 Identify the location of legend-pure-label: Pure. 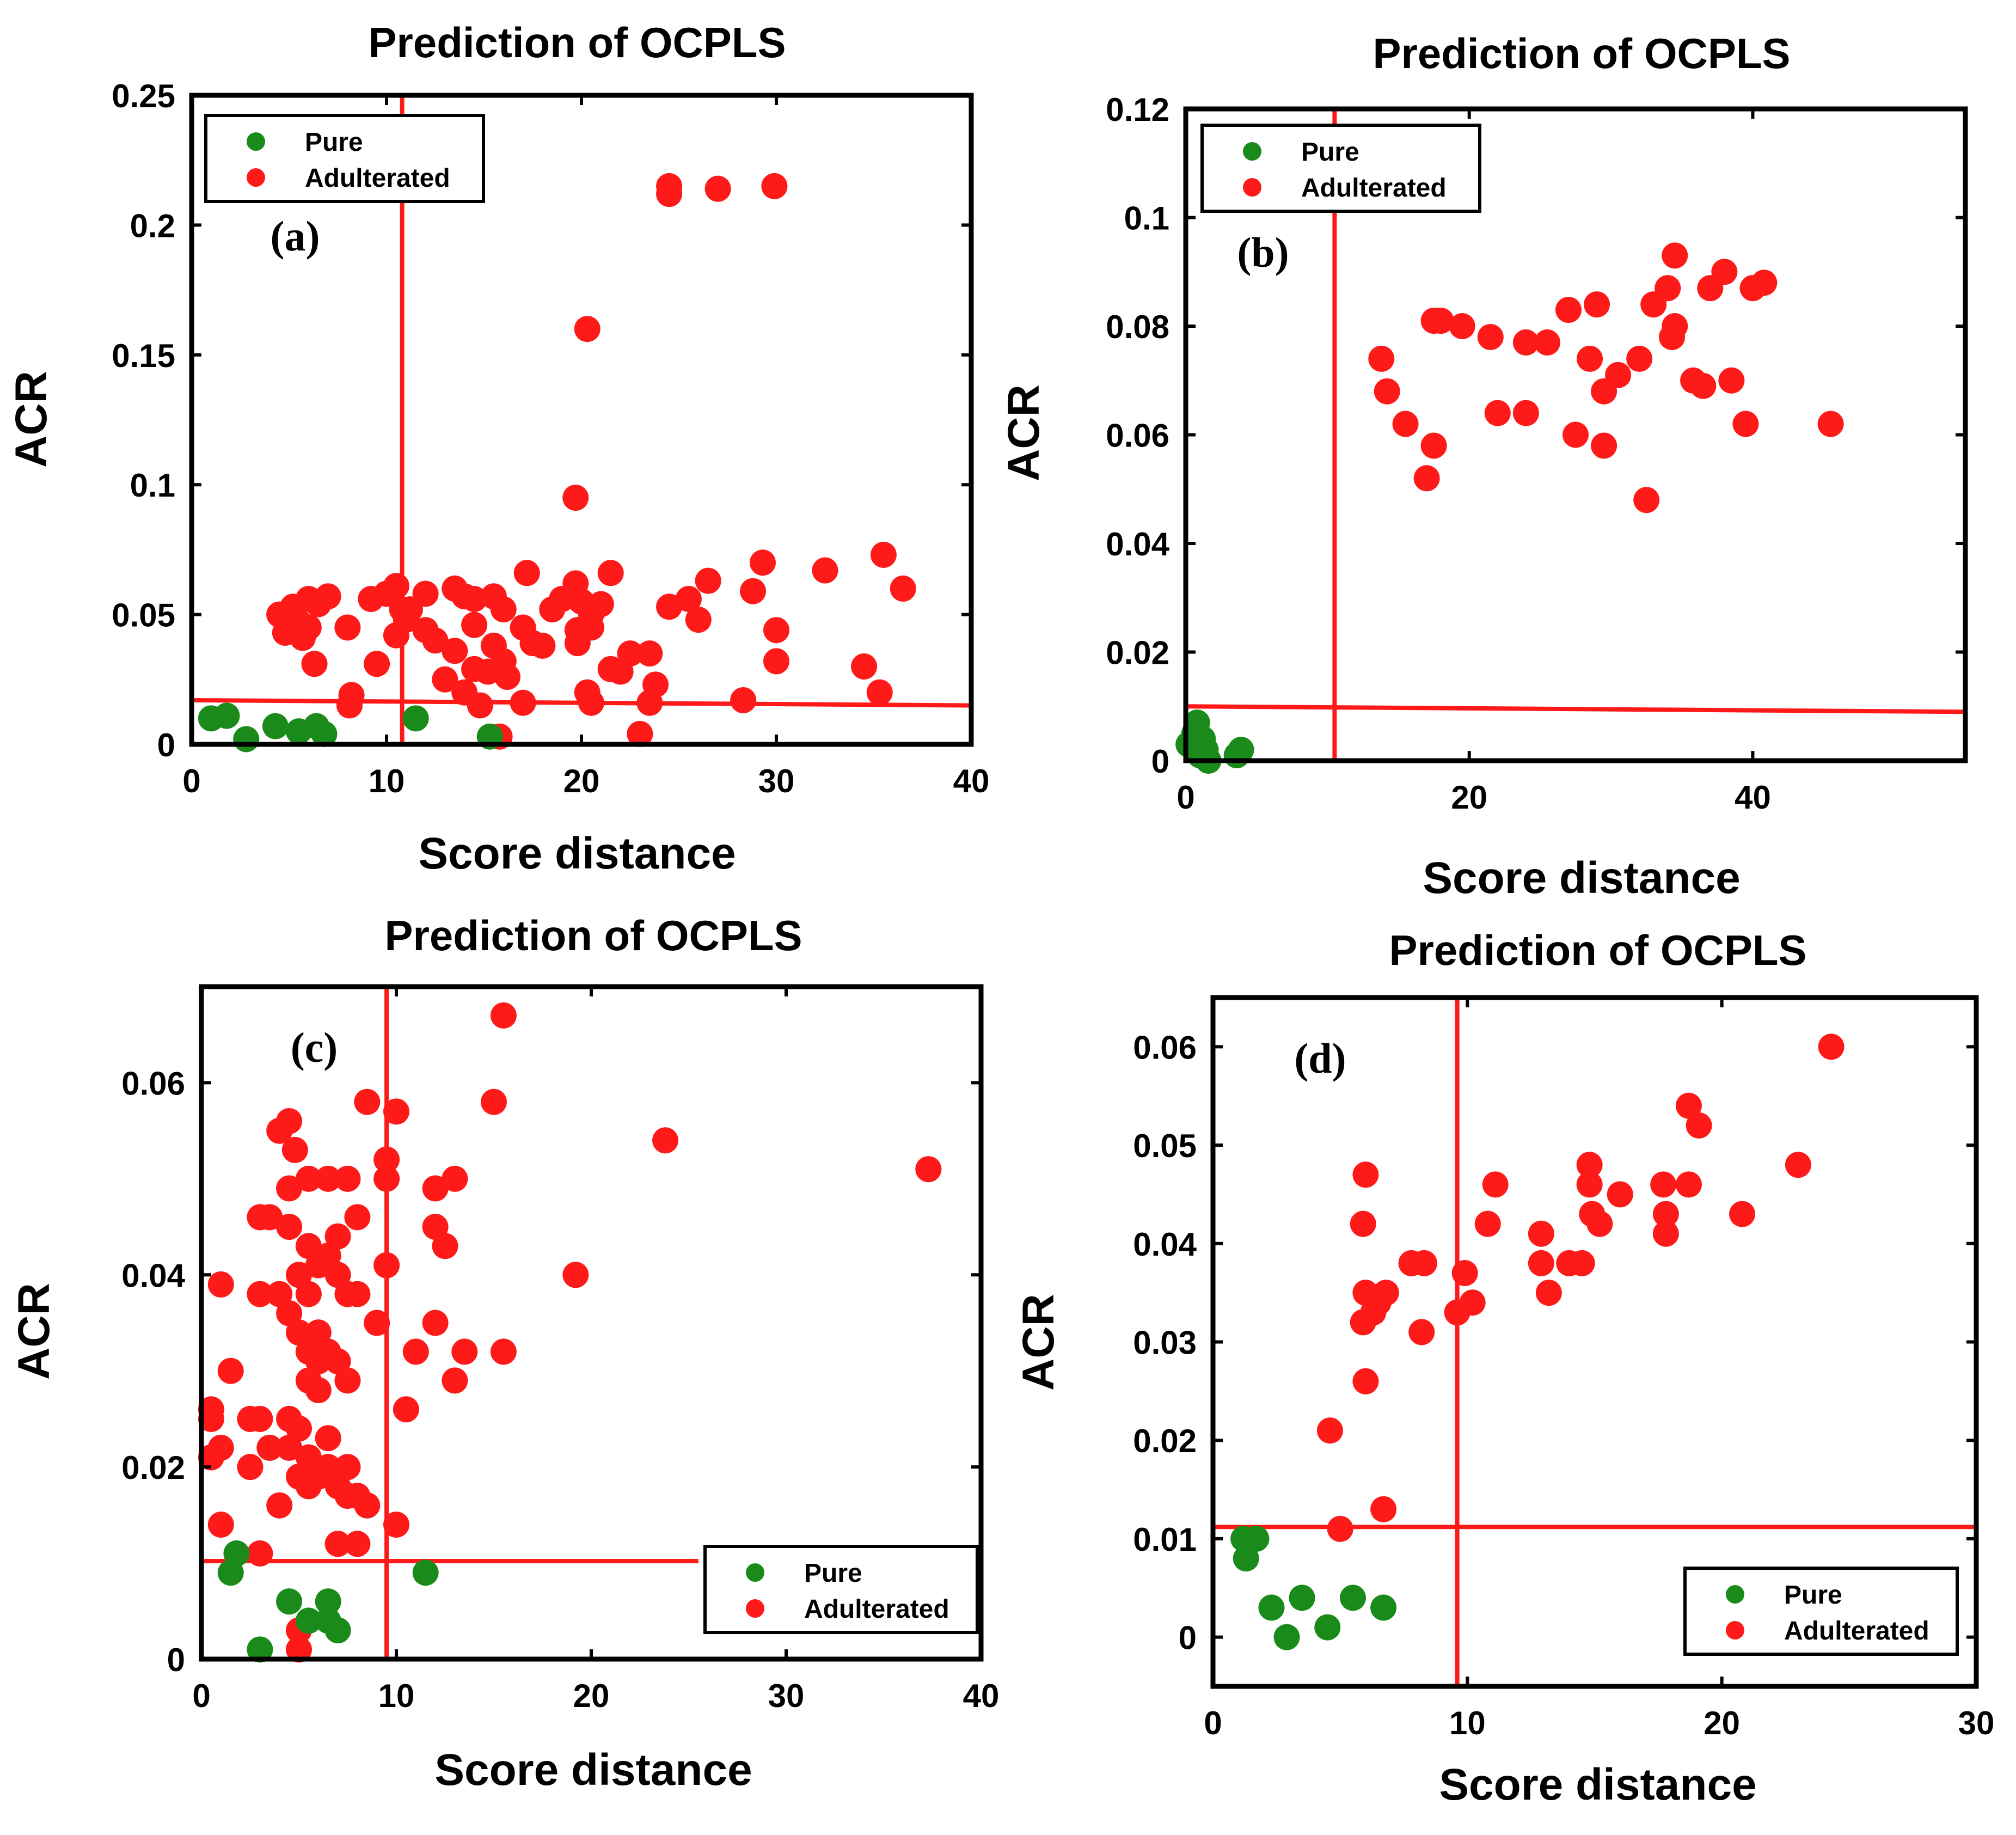
(833, 1573).